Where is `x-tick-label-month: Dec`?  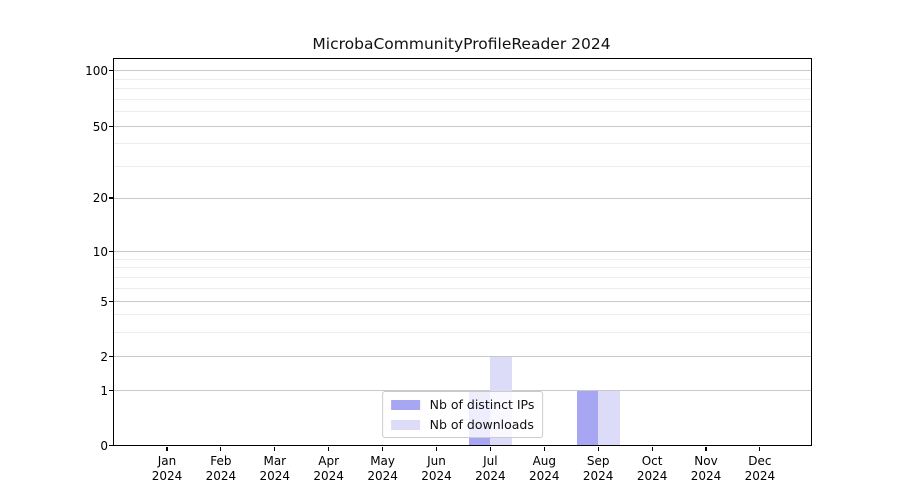 x-tick-label-month: Dec is located at coordinates (760, 461).